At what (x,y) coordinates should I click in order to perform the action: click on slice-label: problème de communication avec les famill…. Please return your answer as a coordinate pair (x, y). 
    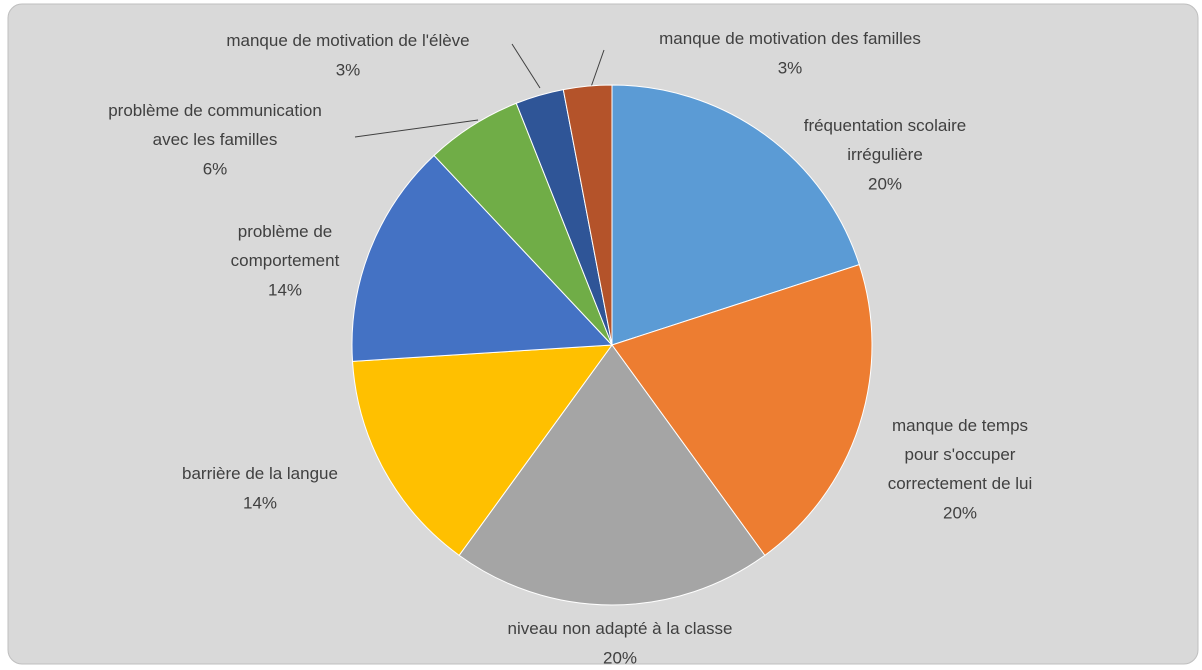
    Looking at the image, I should click on (215, 125).